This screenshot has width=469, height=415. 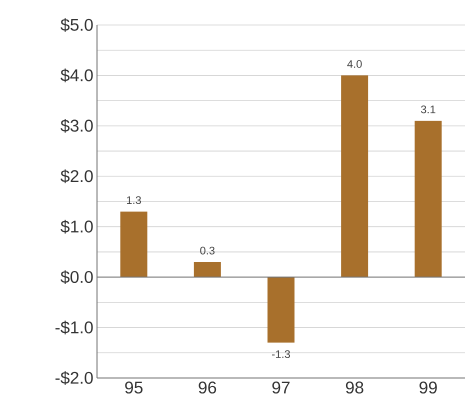 I want to click on y-tick-label: $1.0, so click(x=76, y=227).